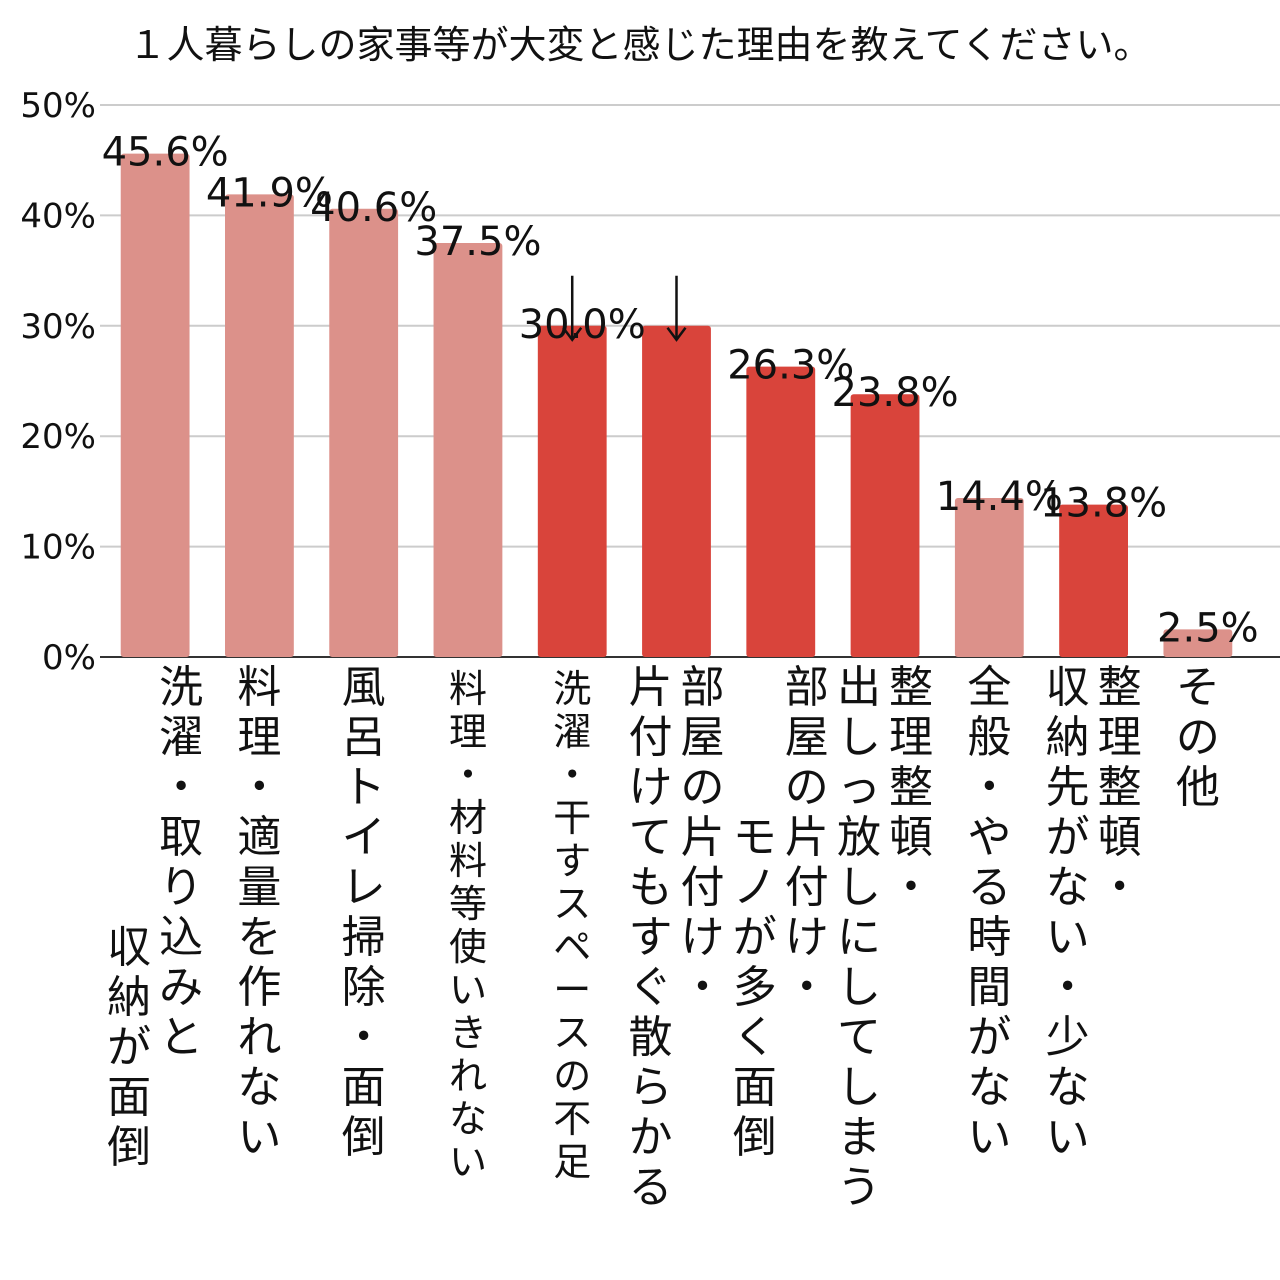 Image resolution: width=1280 pixels, height=1280 pixels. Describe the element at coordinates (58, 106) in the screenshot. I see `y-tick-label: 50%` at that location.